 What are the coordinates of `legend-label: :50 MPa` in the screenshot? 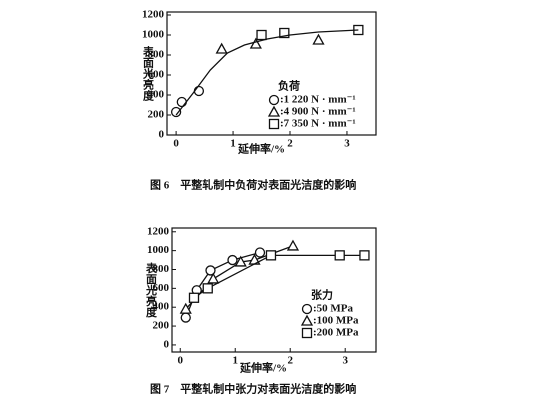 It's located at (333, 309).